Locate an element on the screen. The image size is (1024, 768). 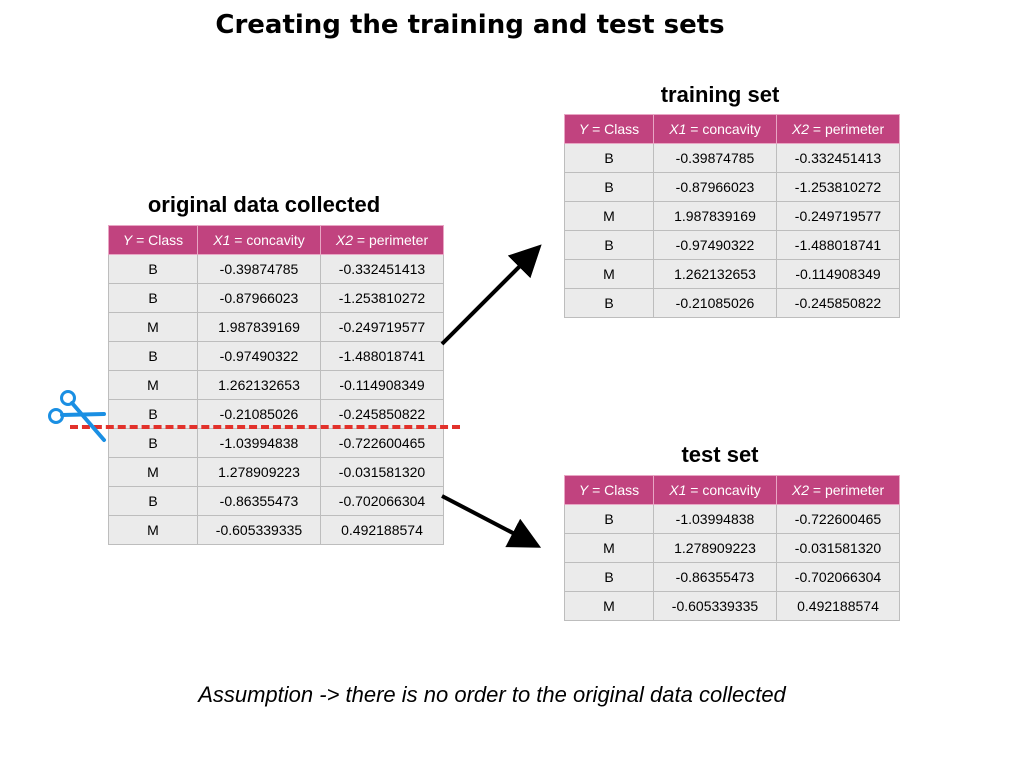
slide-title: Creating the training and test sets is located at coordinates (470, 25).